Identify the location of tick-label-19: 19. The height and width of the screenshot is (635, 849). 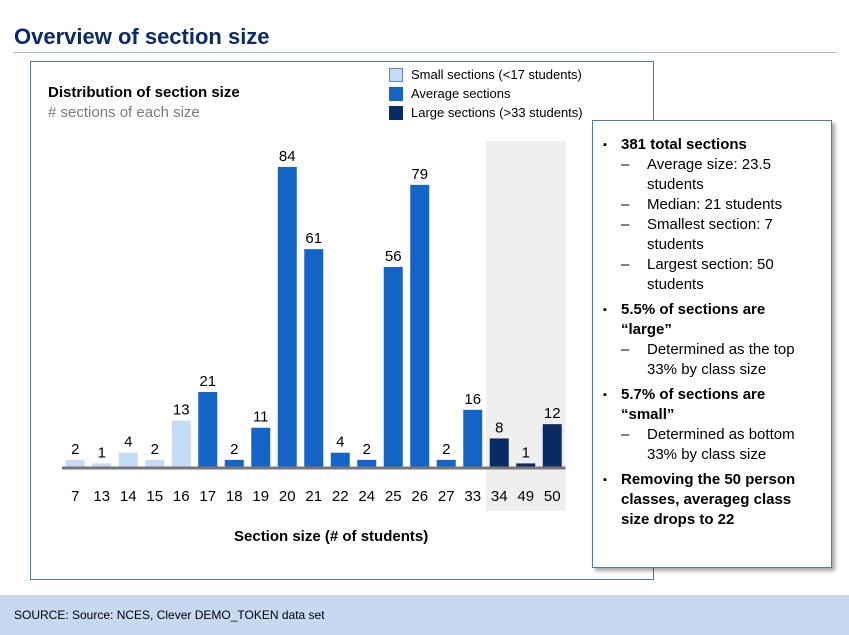
(260, 496).